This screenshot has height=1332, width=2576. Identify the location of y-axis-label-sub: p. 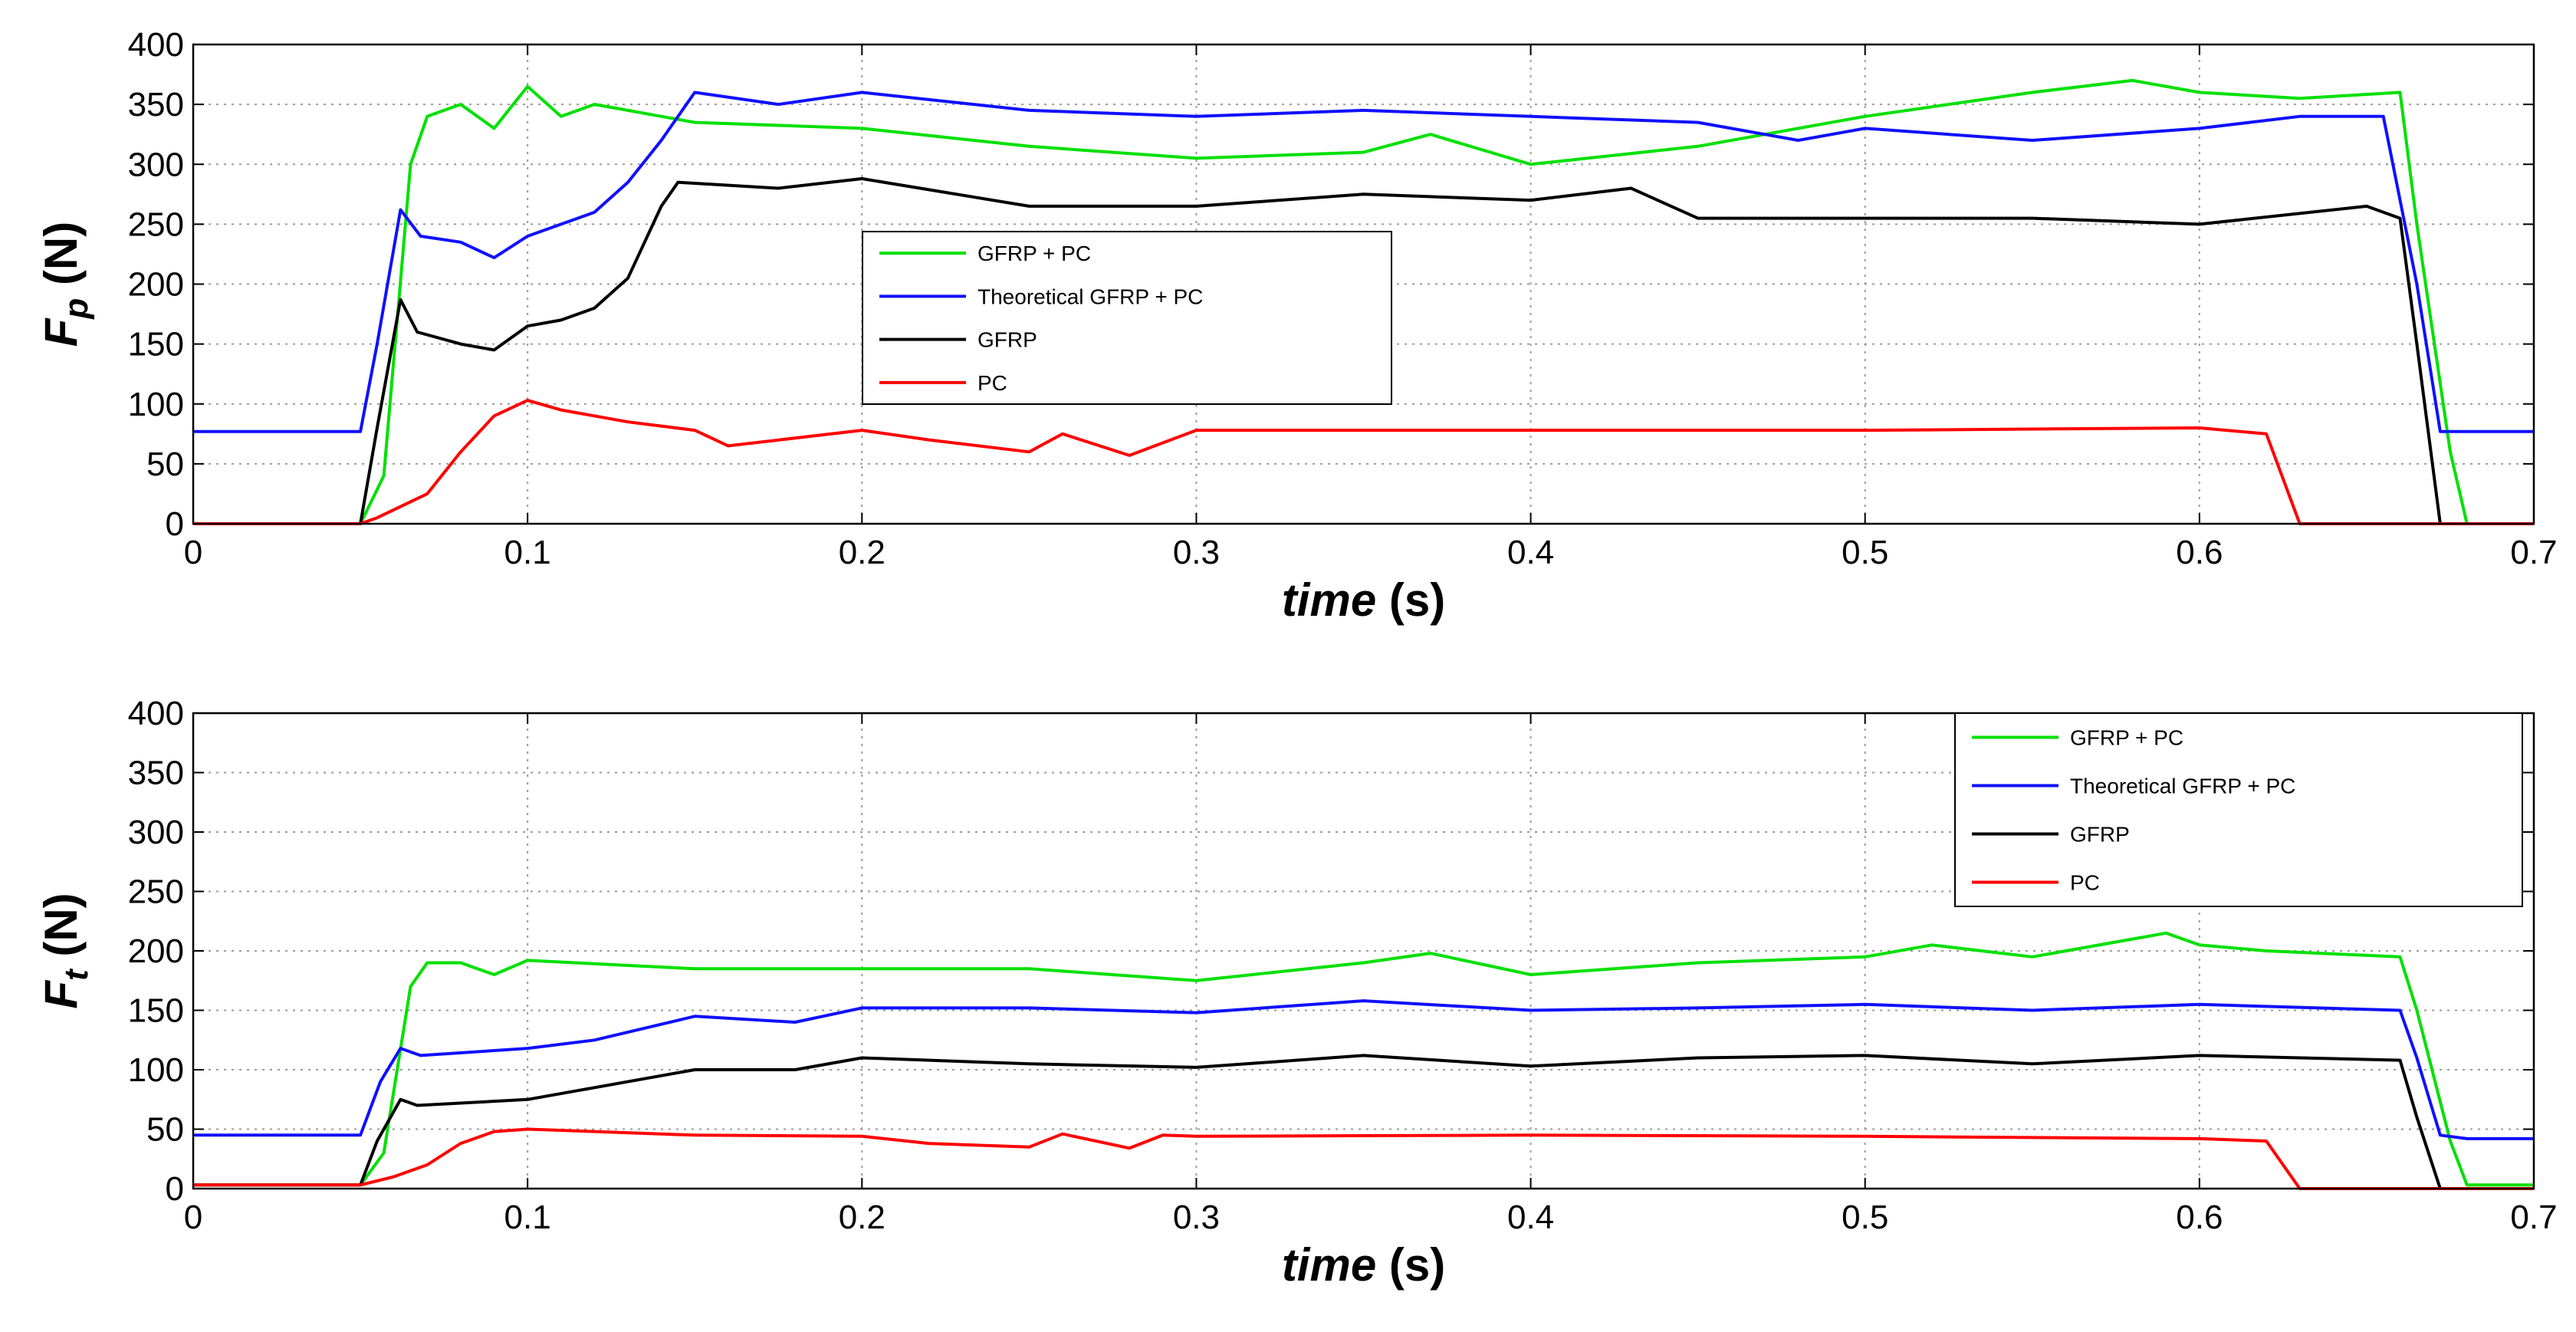
(76, 309).